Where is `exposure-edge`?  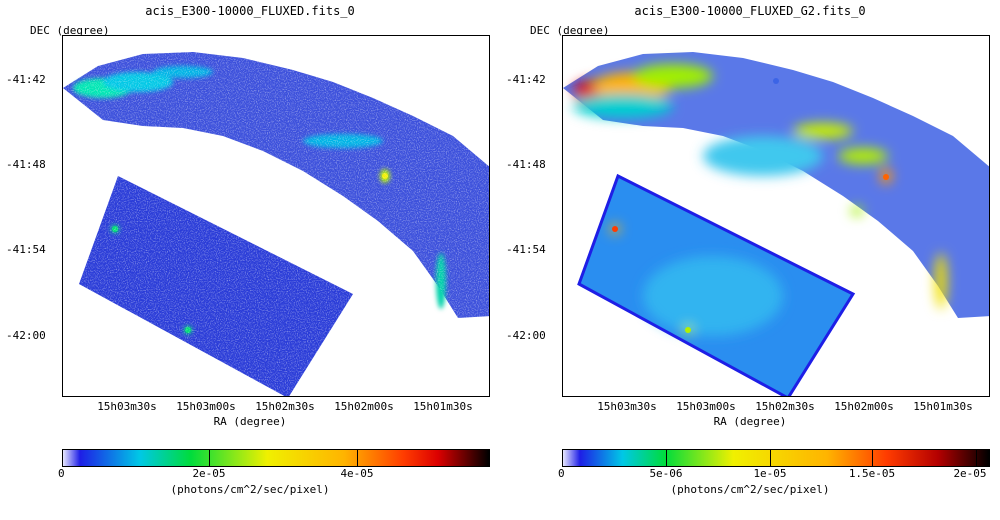
exposure-edge is located at coordinates (716, 284).